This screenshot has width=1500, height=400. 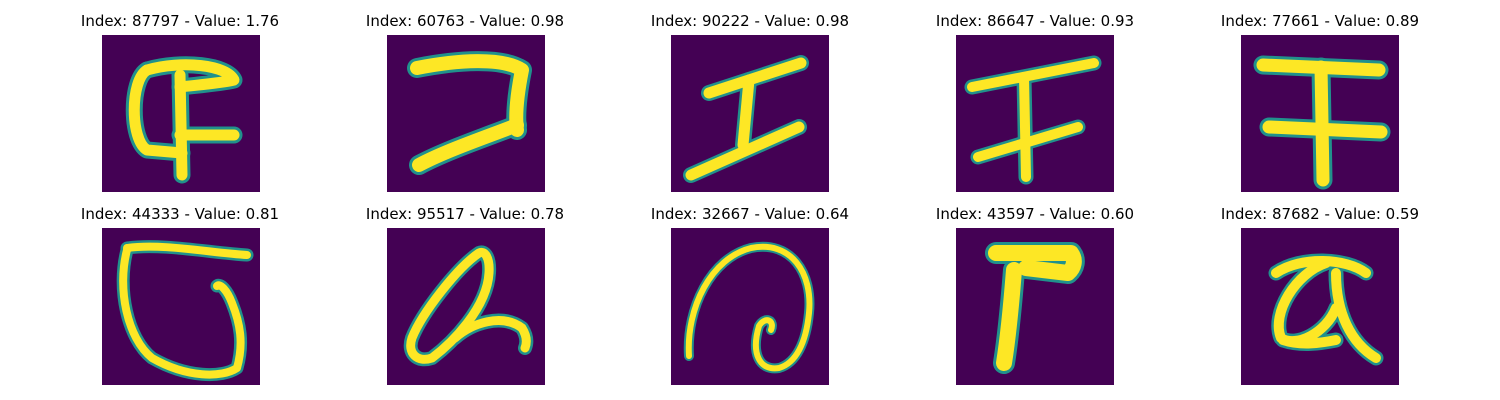 I want to click on panel-5-image, so click(x=1320, y=113).